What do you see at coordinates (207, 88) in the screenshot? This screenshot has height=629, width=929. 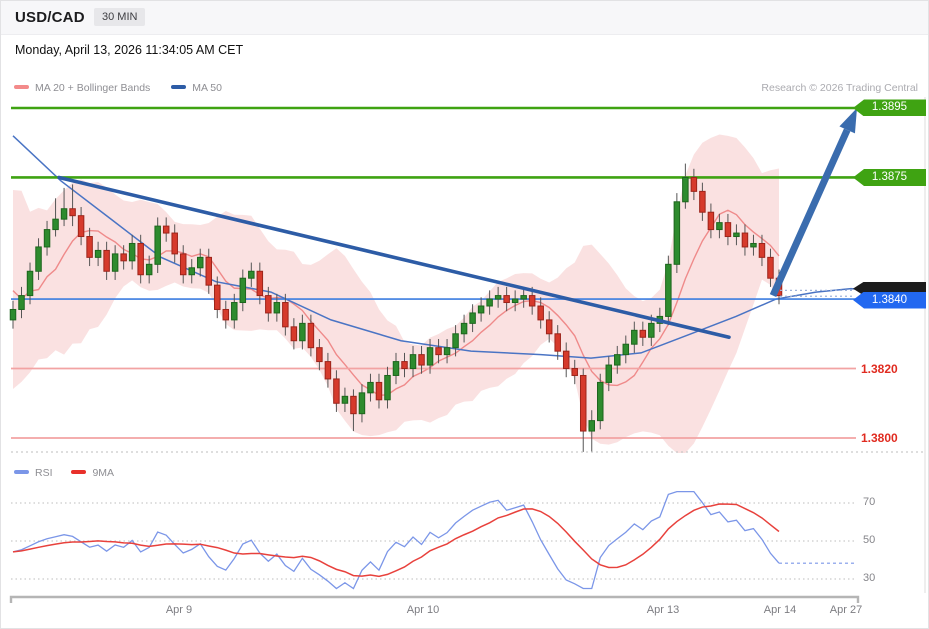 I see `ma50-legend-label: MA 50` at bounding box center [207, 88].